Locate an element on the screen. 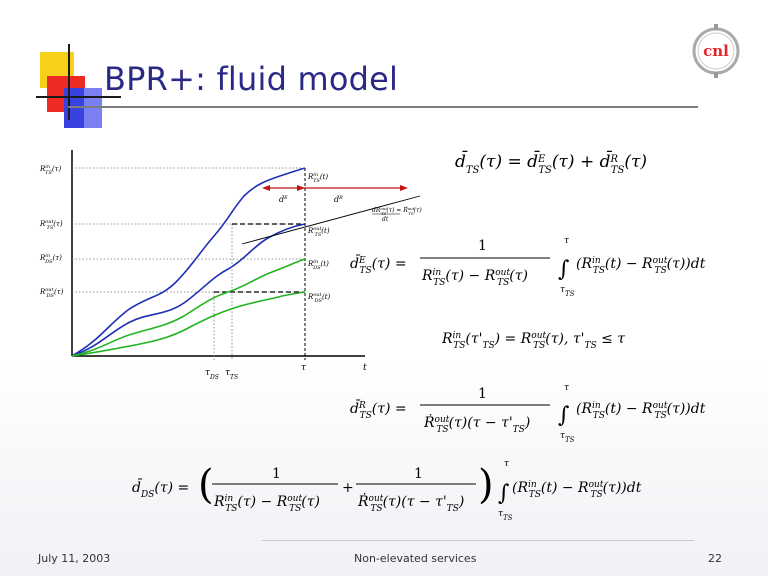  decor-blue-block-light is located at coordinates (93, 108).